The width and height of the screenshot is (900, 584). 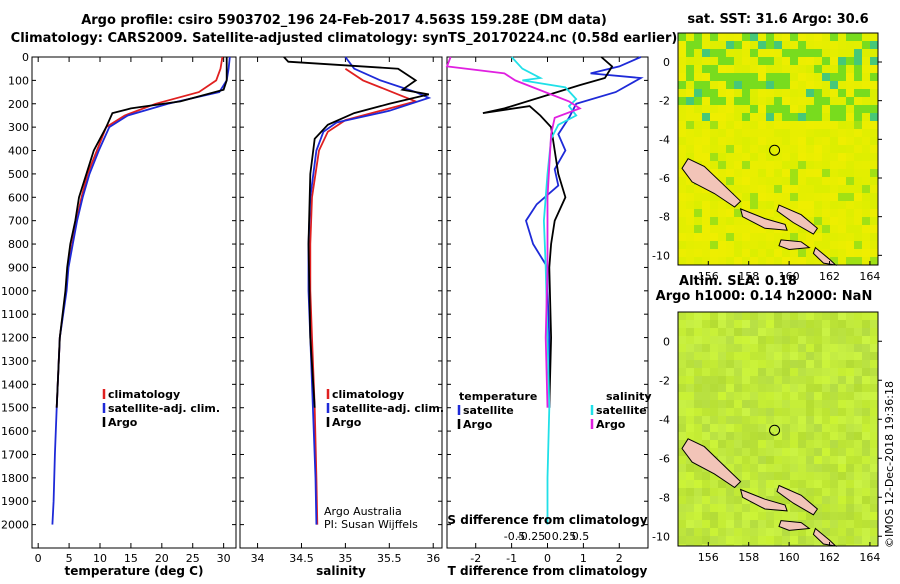 I want to click on x-tick-label: 34.5, so click(x=301, y=558).